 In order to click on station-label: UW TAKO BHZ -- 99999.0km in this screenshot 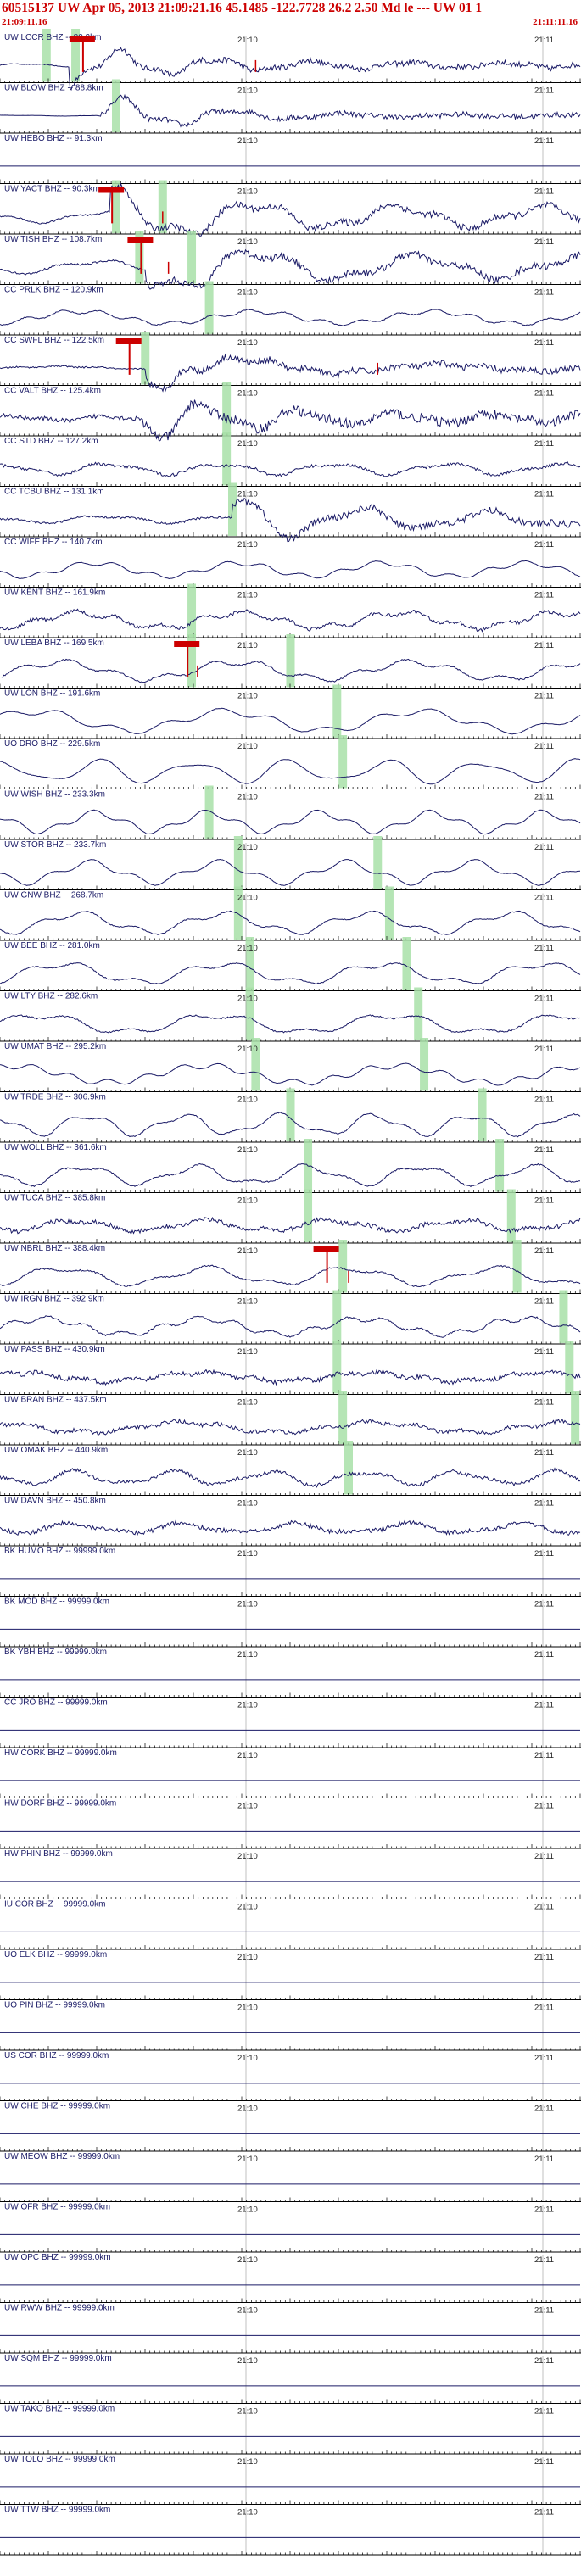, I will do `click(59, 2409)`.